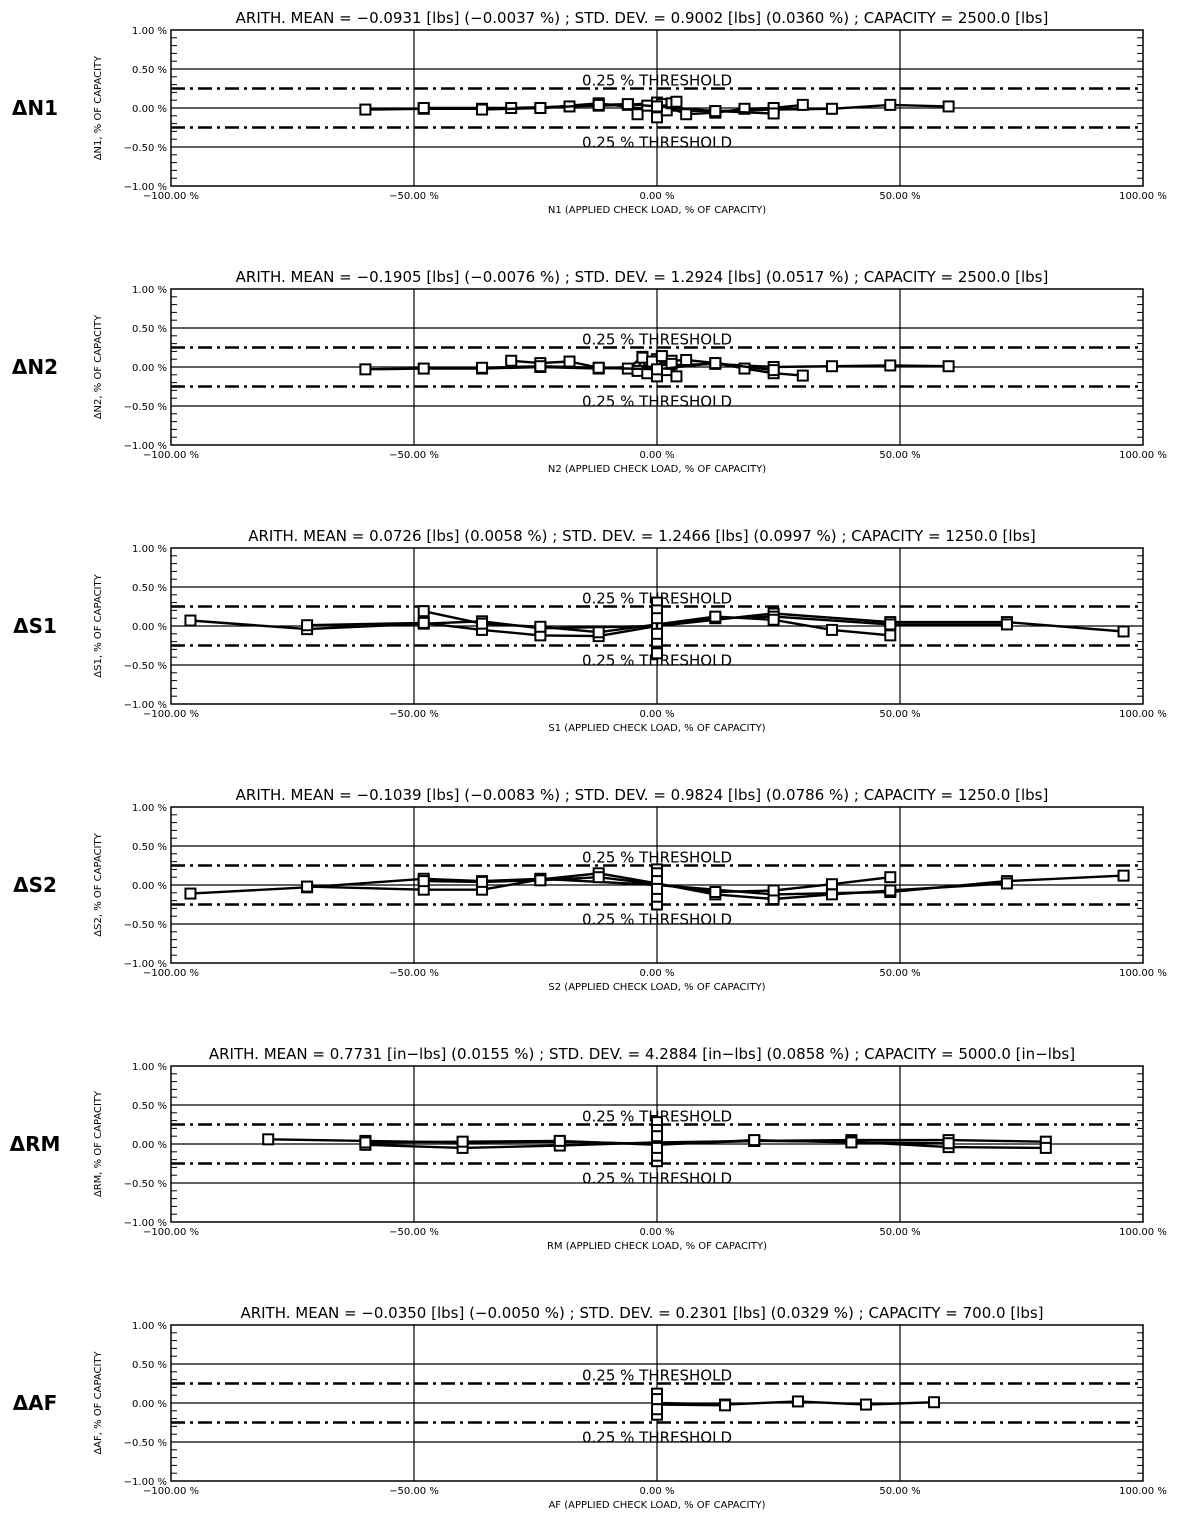  I want to click on x-axis-label: N1 (APPLIED CHECK LOAD, % OF CAPACITY), so click(657, 210).